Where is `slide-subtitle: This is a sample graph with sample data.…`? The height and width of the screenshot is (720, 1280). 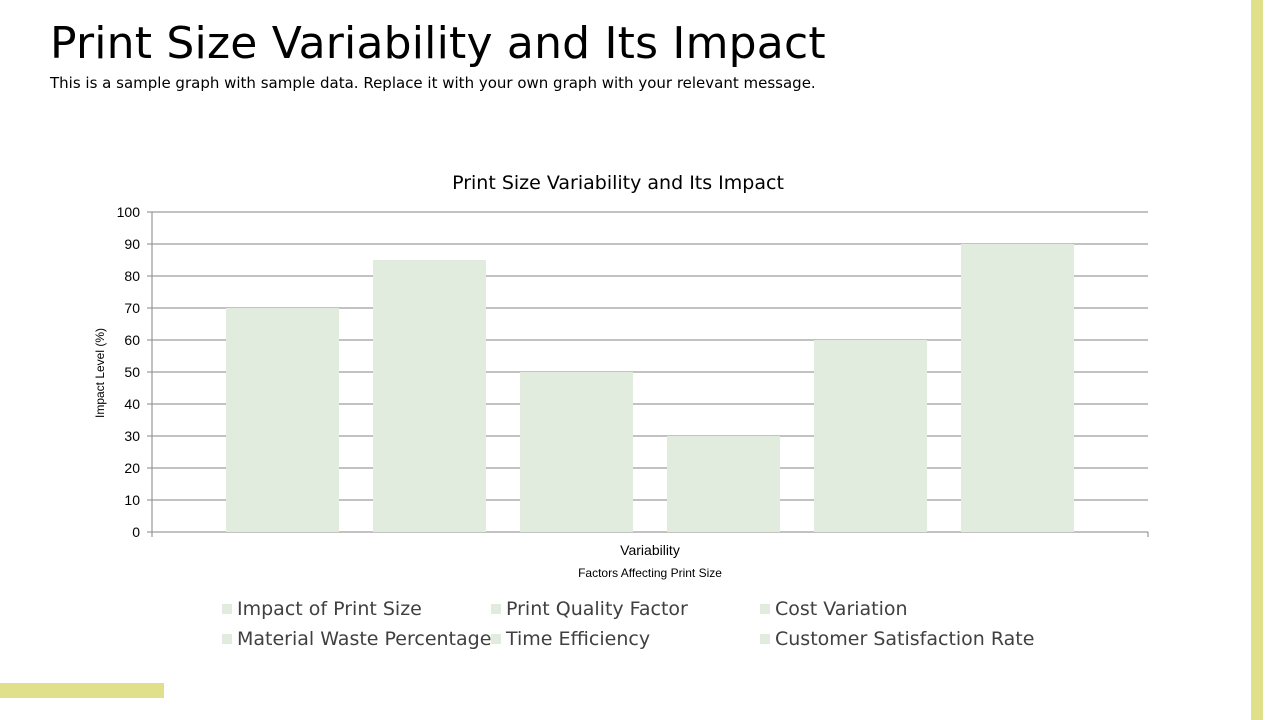
slide-subtitle: This is a sample graph with sample data.… is located at coordinates (433, 83).